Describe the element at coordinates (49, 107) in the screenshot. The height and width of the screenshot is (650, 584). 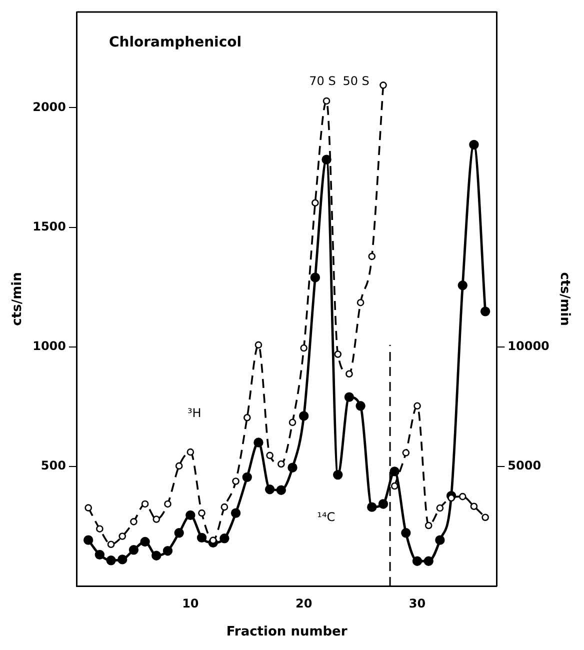
I see `y-tick-label: 2000` at that location.